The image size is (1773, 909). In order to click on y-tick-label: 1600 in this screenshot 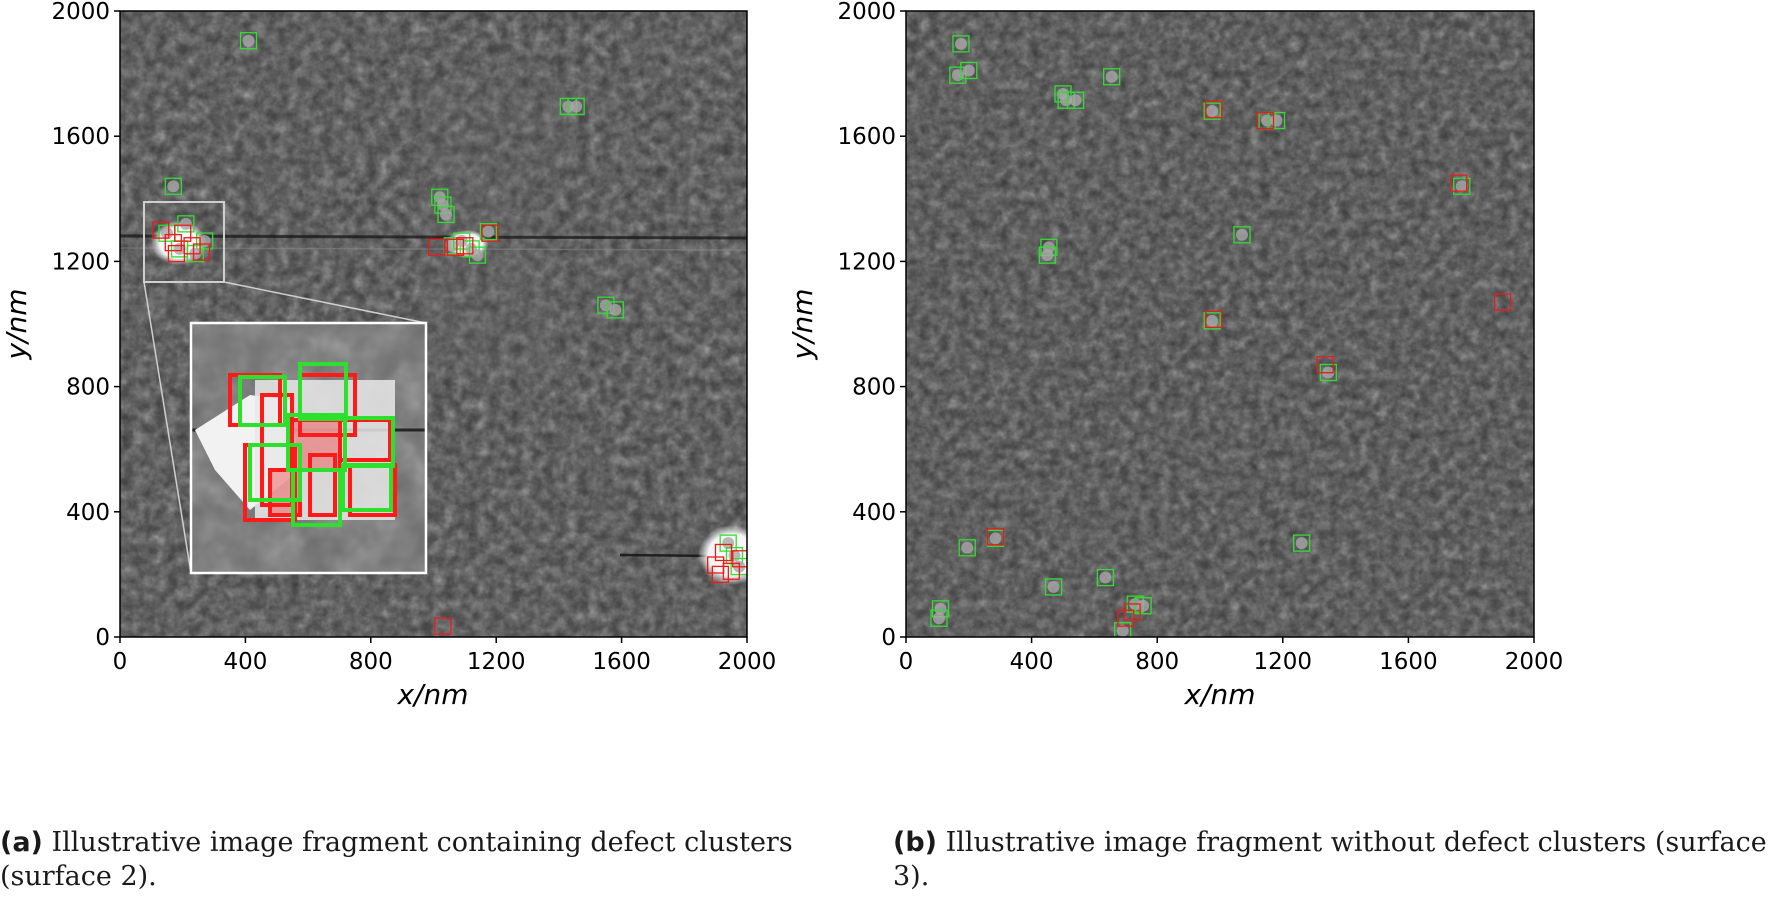, I will do `click(80, 137)`.